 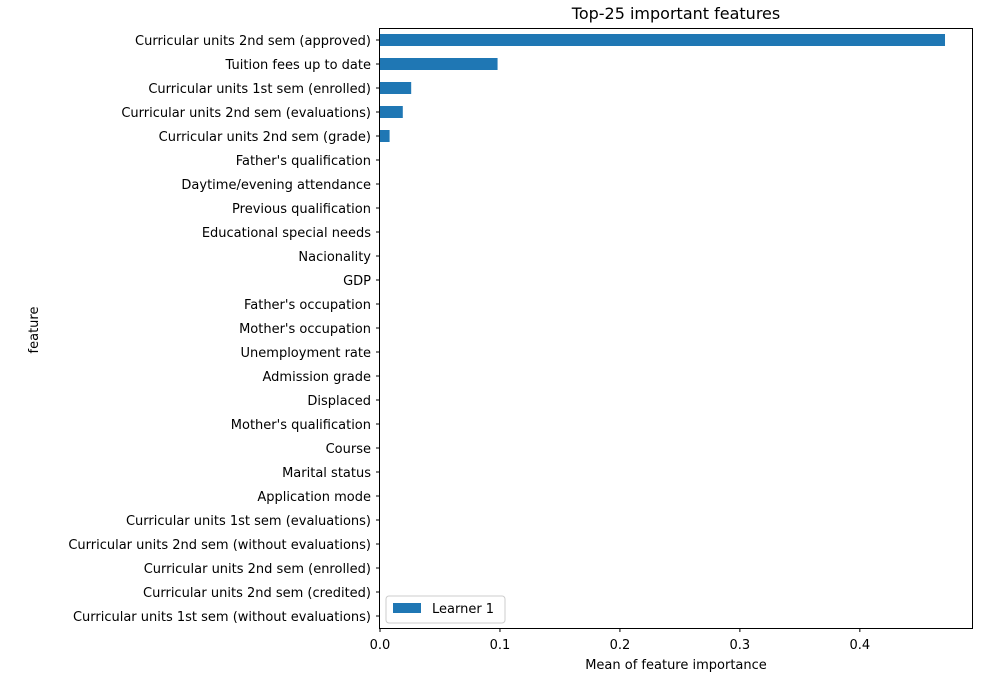 What do you see at coordinates (317, 377) in the screenshot?
I see `y-tick-label: Admission grade` at bounding box center [317, 377].